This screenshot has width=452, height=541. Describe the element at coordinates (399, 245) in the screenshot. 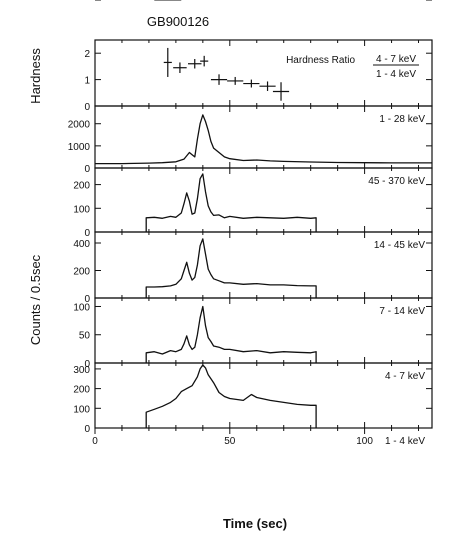

I see `band-label: 14 - 45 keV` at that location.